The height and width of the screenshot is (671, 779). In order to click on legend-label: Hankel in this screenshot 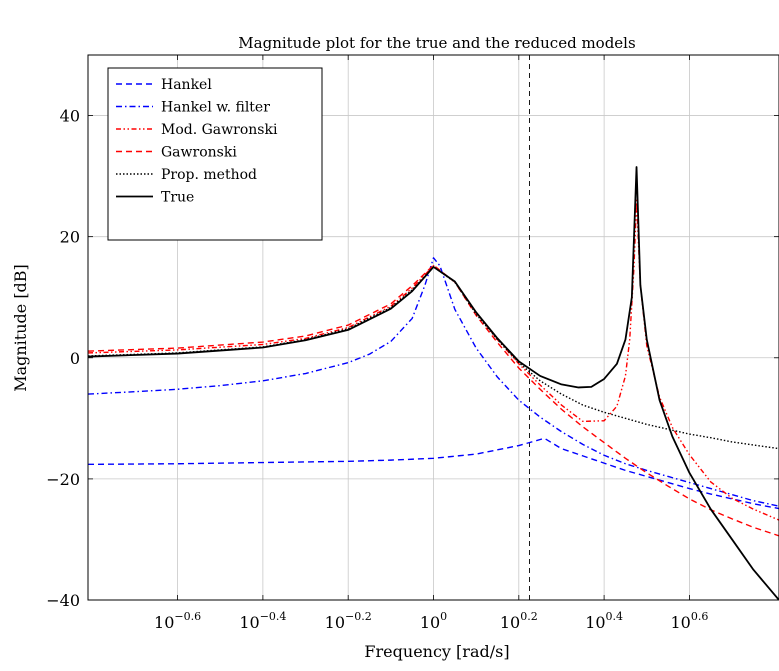, I will do `click(186, 85)`.